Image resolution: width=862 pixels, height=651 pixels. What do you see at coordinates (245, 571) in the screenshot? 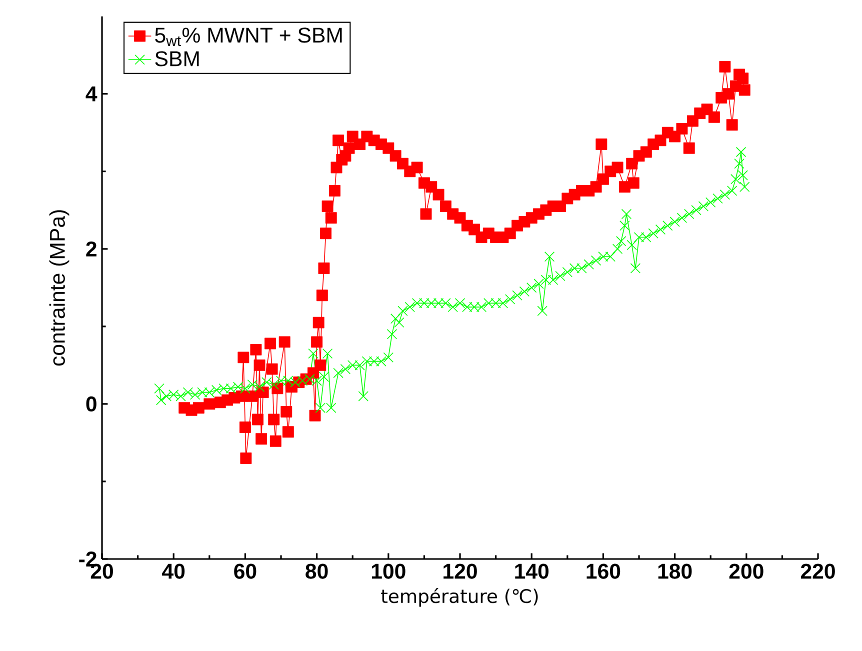
I see `x-tick-label: 60` at bounding box center [245, 571].